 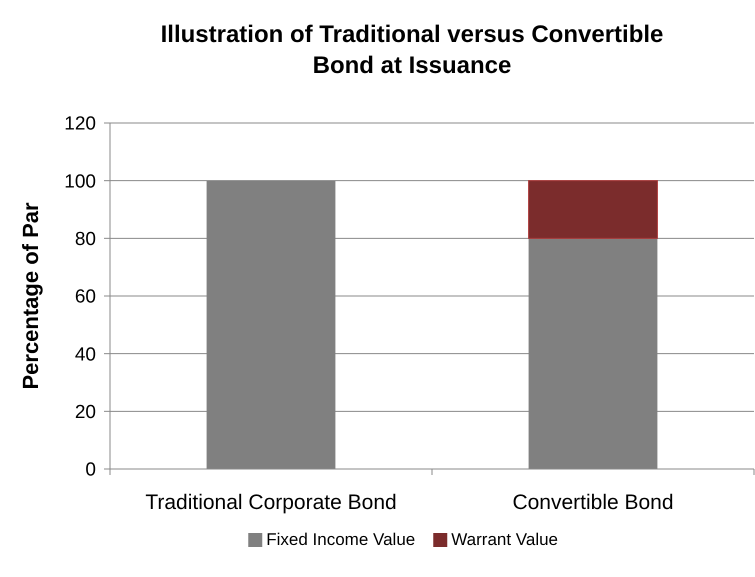 What do you see at coordinates (341, 539) in the screenshot?
I see `legend-label: Fixed Income Value` at bounding box center [341, 539].